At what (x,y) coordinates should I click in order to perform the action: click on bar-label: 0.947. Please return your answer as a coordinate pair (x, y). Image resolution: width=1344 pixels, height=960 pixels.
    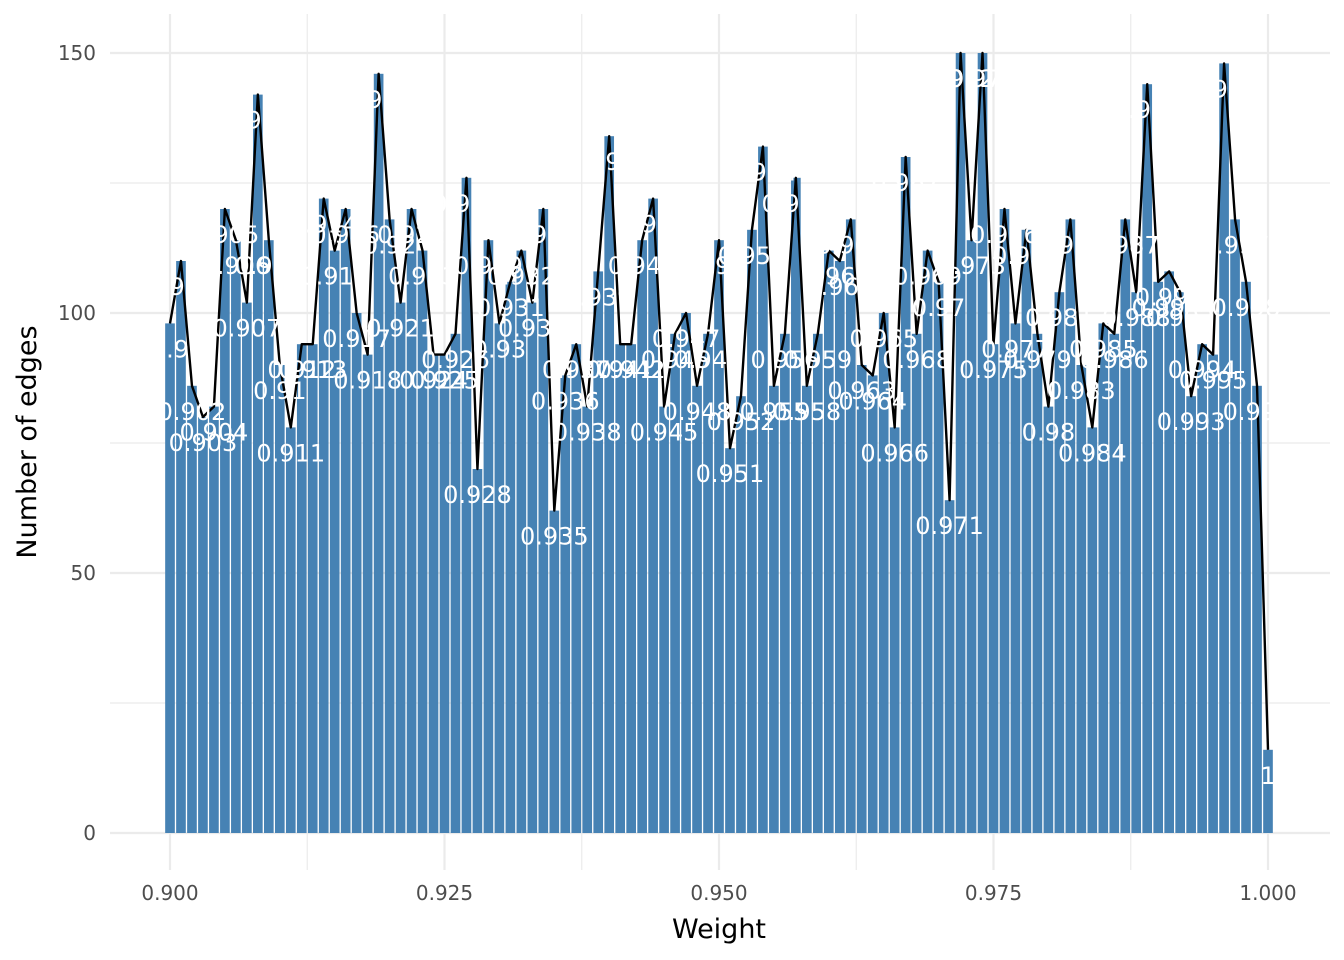
    Looking at the image, I should click on (686, 339).